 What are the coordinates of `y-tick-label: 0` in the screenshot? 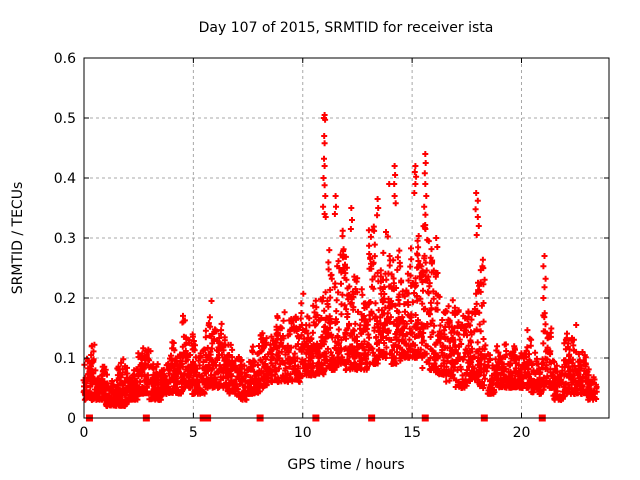 It's located at (71, 419).